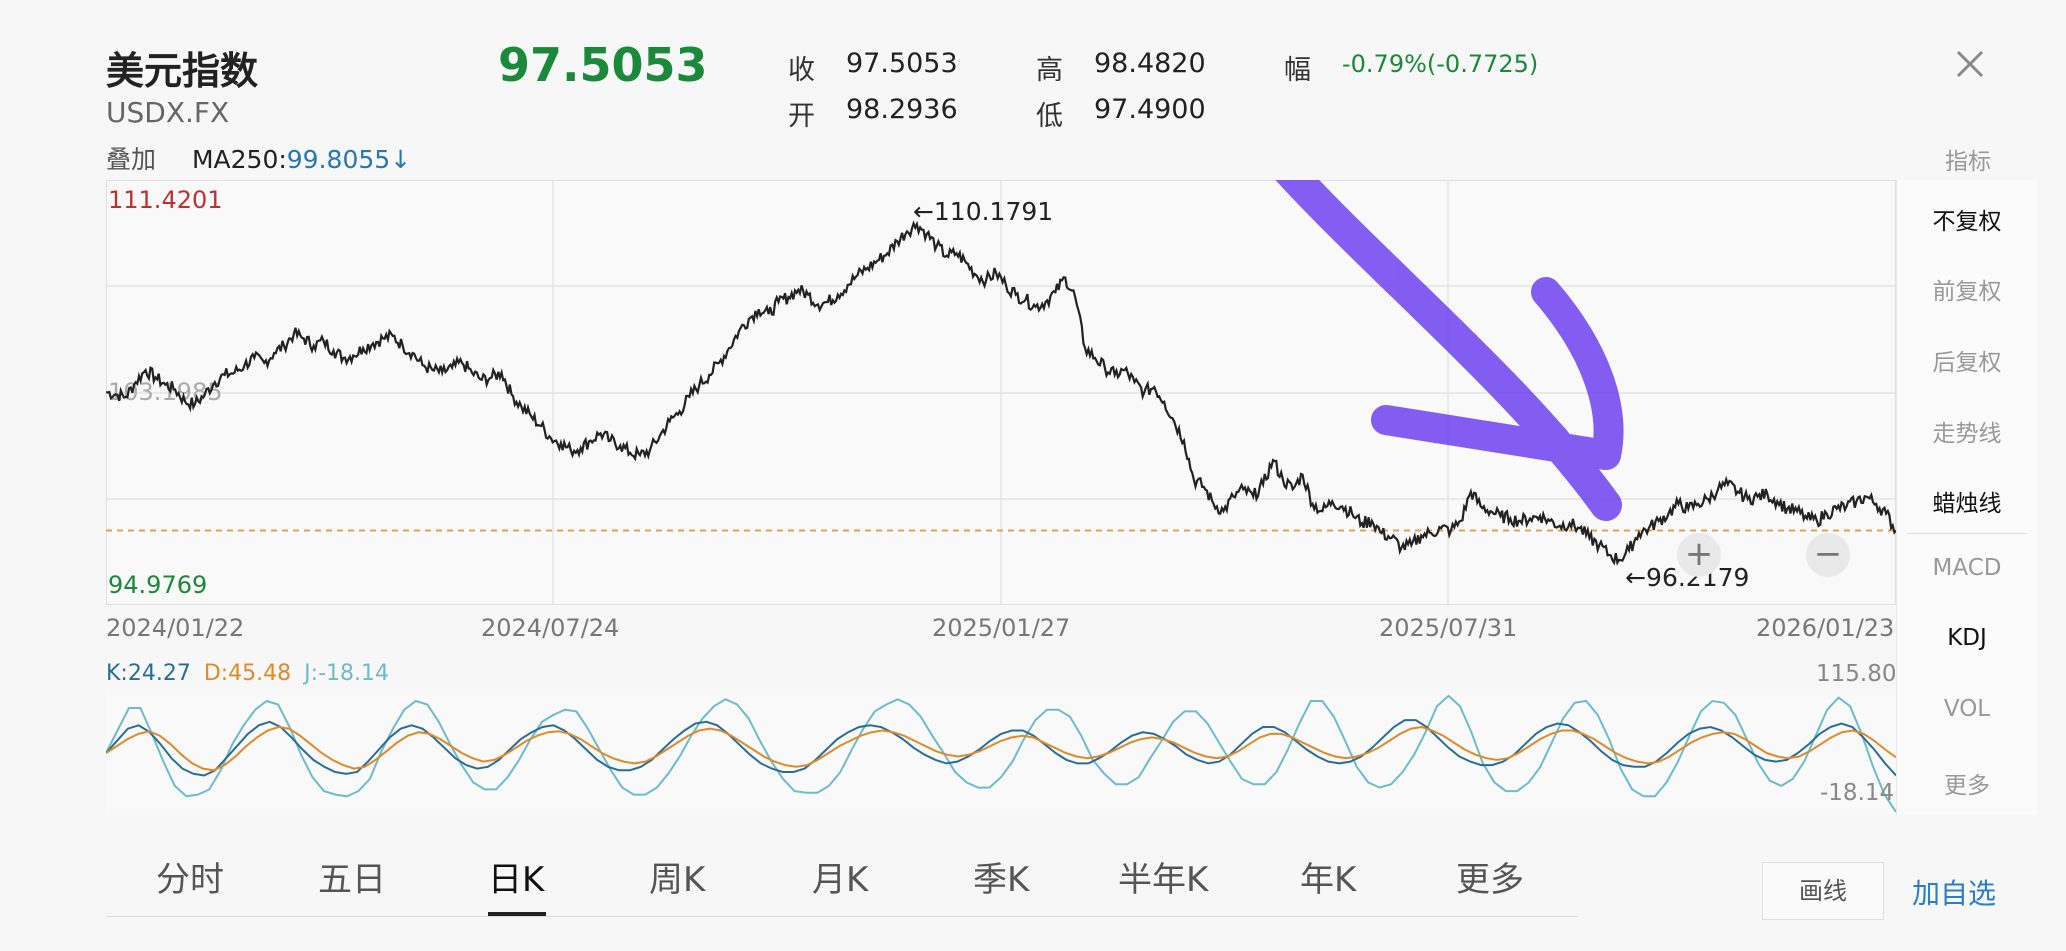 The width and height of the screenshot is (2066, 951). What do you see at coordinates (148, 673) in the screenshot?
I see `kdj-k-value: K:24.27` at bounding box center [148, 673].